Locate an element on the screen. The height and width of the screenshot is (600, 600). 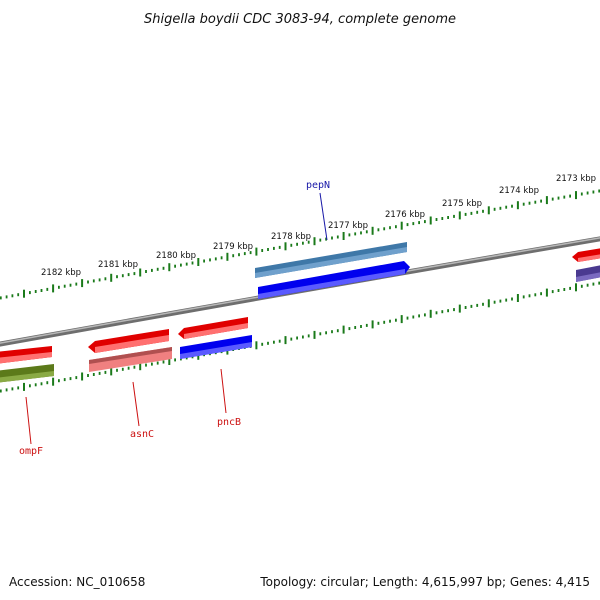
feature-right-purple is located at coordinates (588, 273).